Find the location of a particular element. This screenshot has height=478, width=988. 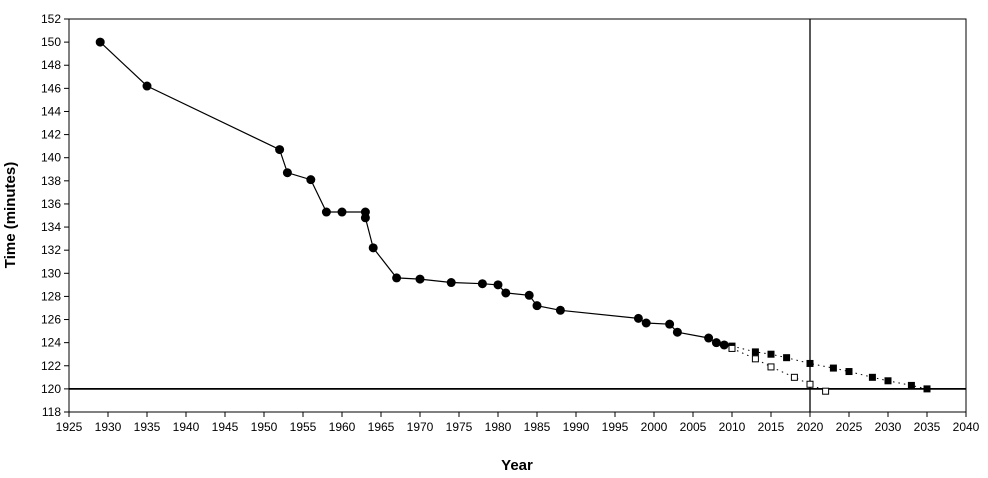

y-tick-label: 134 is located at coordinates (51, 227).